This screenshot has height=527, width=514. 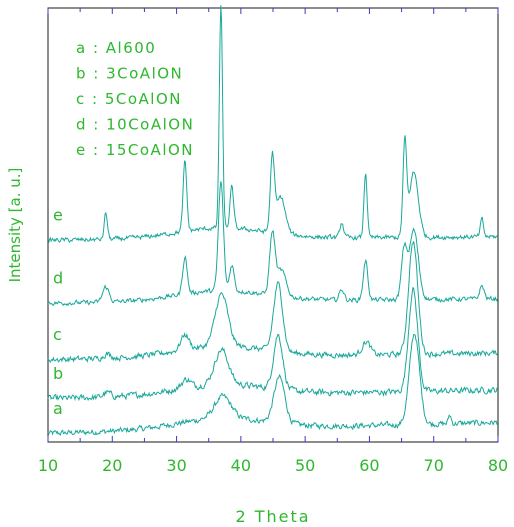 I want to click on legend-entry: b : 3CoAlON, so click(x=129, y=74).